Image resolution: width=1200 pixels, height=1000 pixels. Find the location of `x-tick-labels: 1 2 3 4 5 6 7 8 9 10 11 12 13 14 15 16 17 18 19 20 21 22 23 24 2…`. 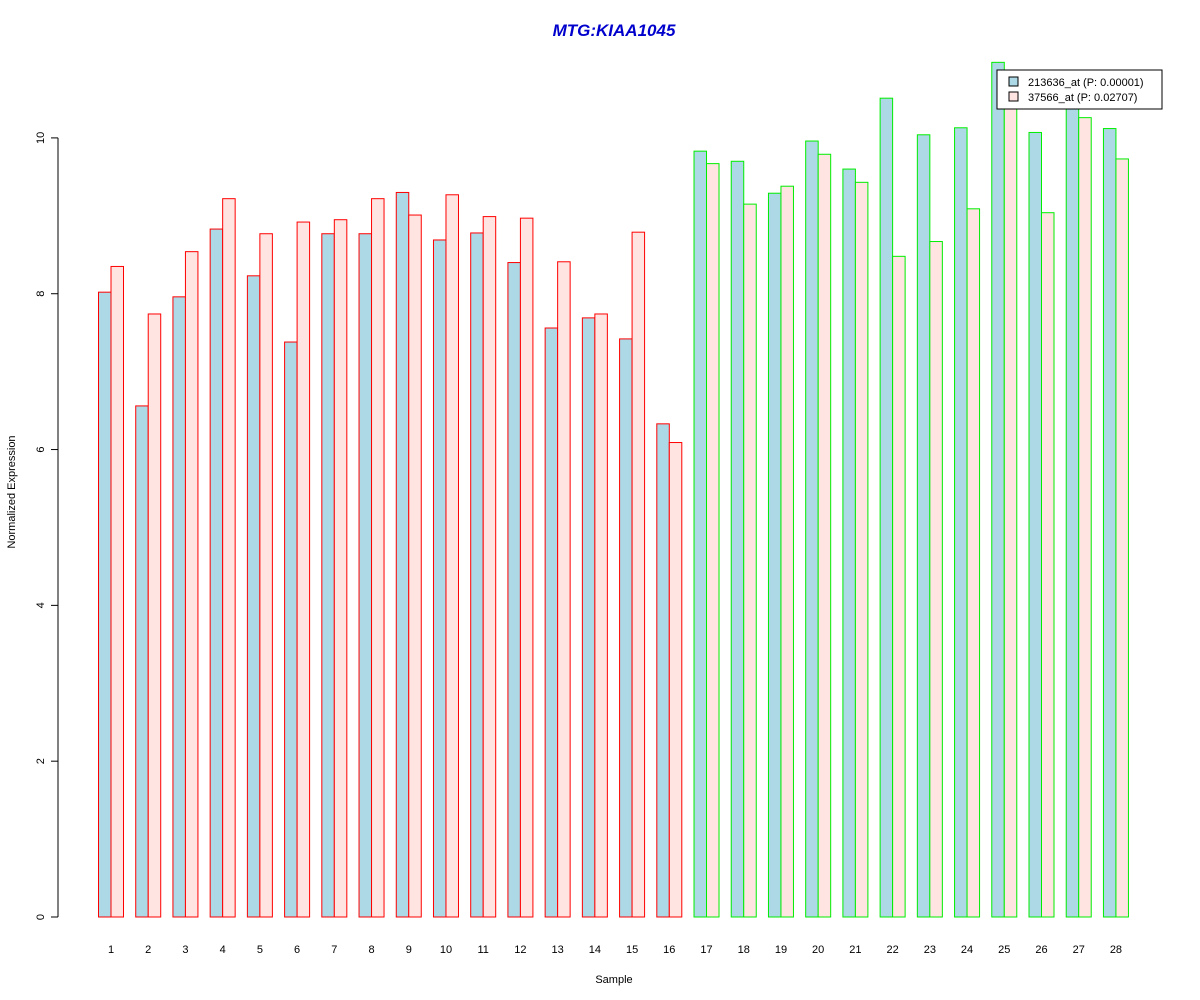

x-tick-labels: 1 2 3 4 5 6 7 8 9 10 11 12 13 14 15 16 17 18 19 20 21 22 23 24 2… is located at coordinates (615, 950).